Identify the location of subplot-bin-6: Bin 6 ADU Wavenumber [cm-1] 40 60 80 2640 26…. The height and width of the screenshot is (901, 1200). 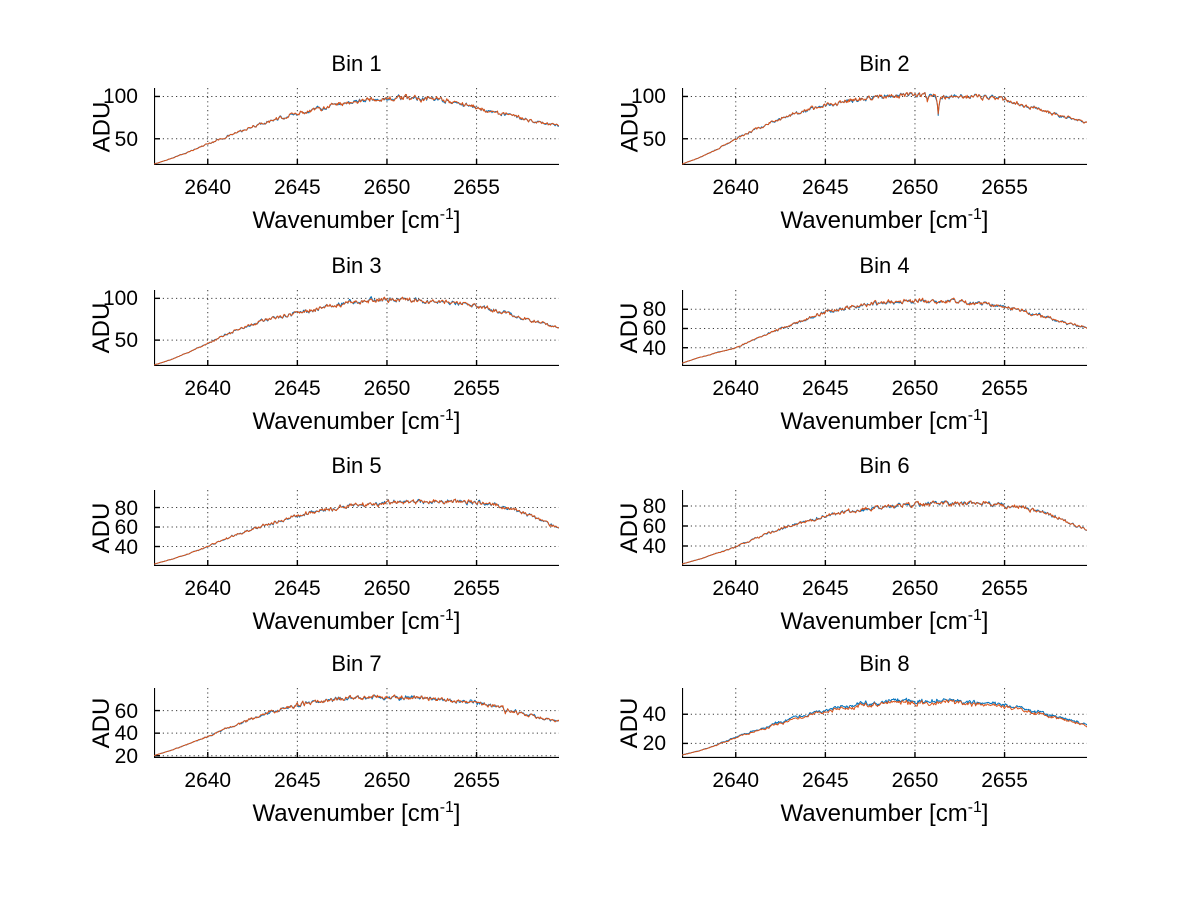
(832, 546).